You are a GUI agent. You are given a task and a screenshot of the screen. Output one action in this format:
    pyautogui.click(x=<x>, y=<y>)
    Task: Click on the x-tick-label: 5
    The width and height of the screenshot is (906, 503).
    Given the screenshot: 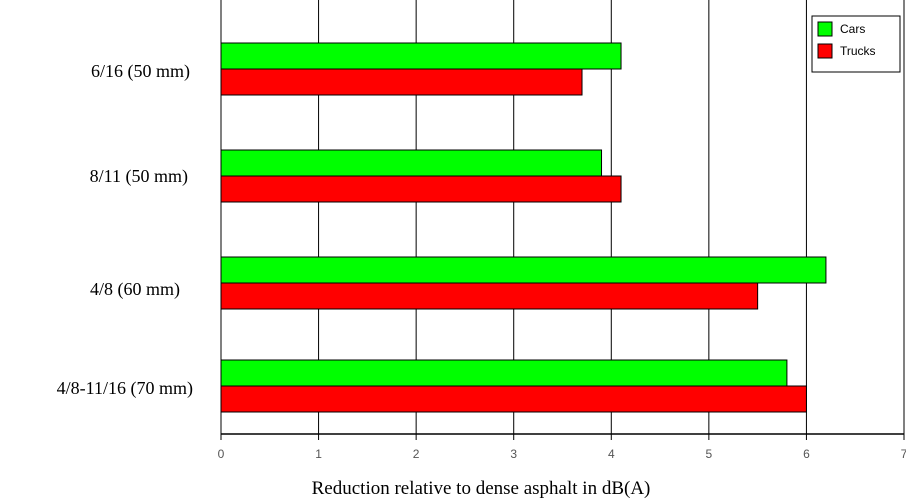 What is the action you would take?
    pyautogui.click(x=709, y=454)
    